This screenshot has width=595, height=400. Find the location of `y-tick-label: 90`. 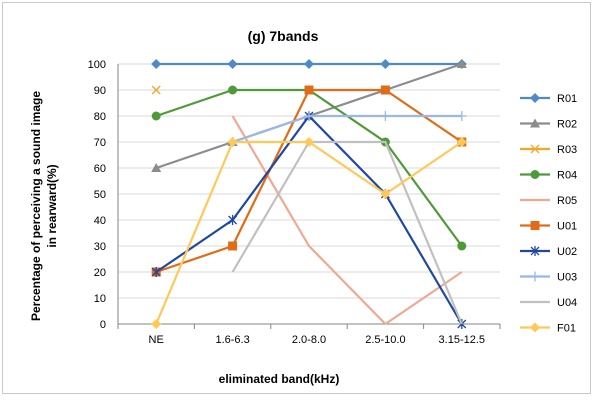

y-tick-label: 90 is located at coordinates (100, 91).